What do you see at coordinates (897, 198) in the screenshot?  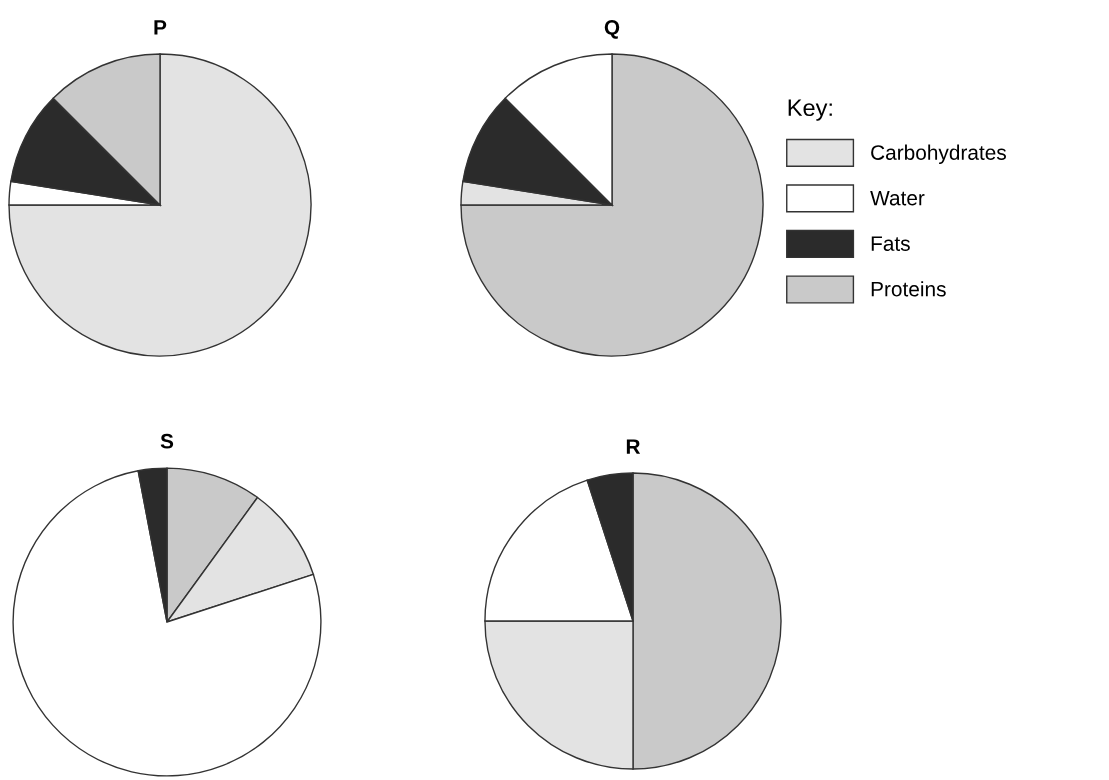 I see `legend-label: Water` at bounding box center [897, 198].